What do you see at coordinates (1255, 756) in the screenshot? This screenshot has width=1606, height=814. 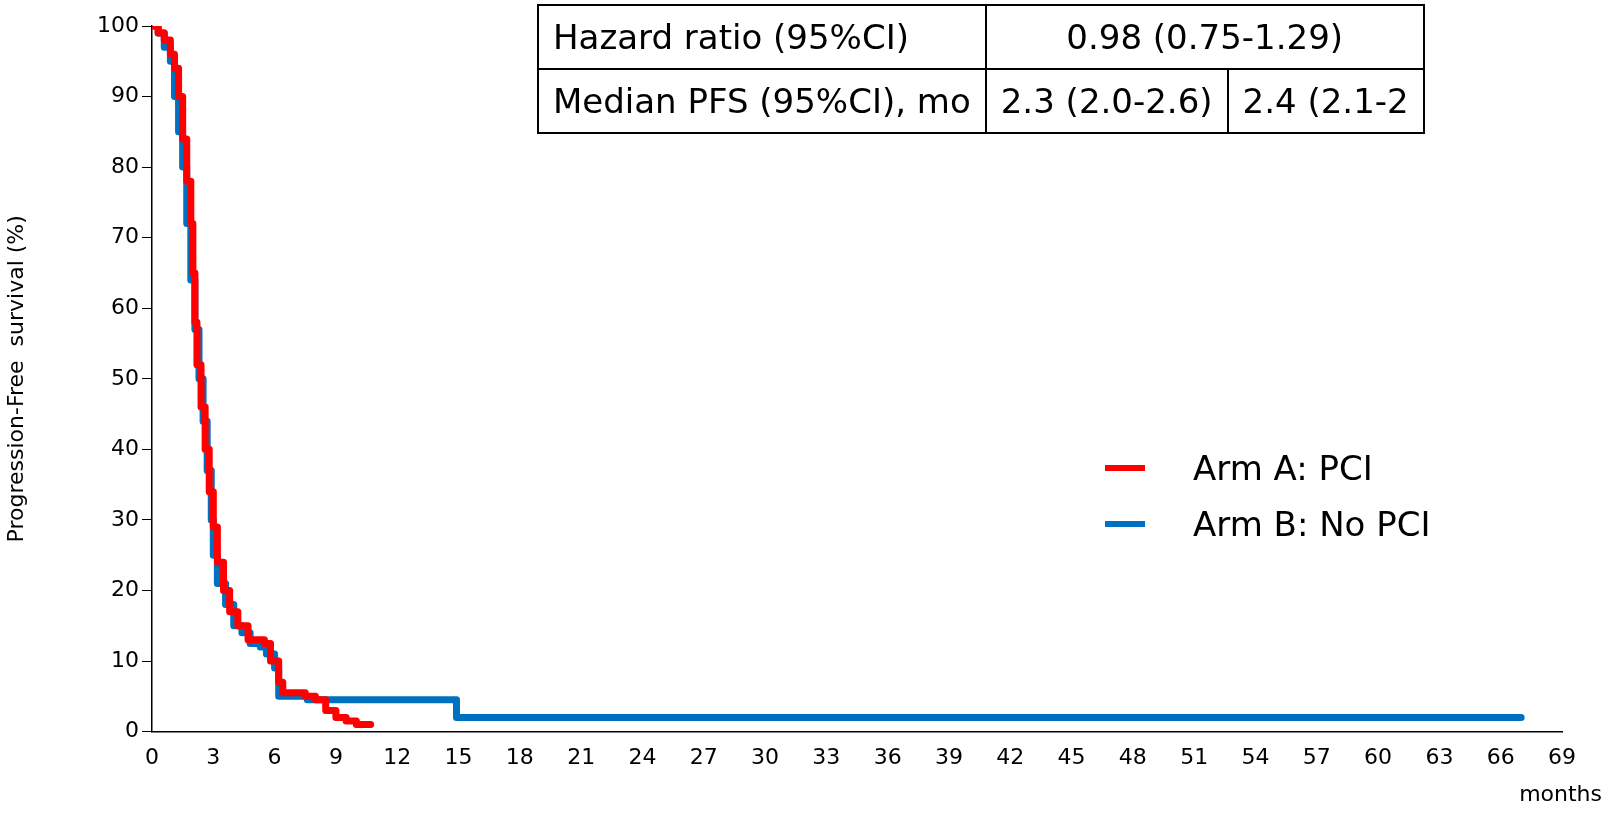 I see `x-tick-label: 54` at bounding box center [1255, 756].